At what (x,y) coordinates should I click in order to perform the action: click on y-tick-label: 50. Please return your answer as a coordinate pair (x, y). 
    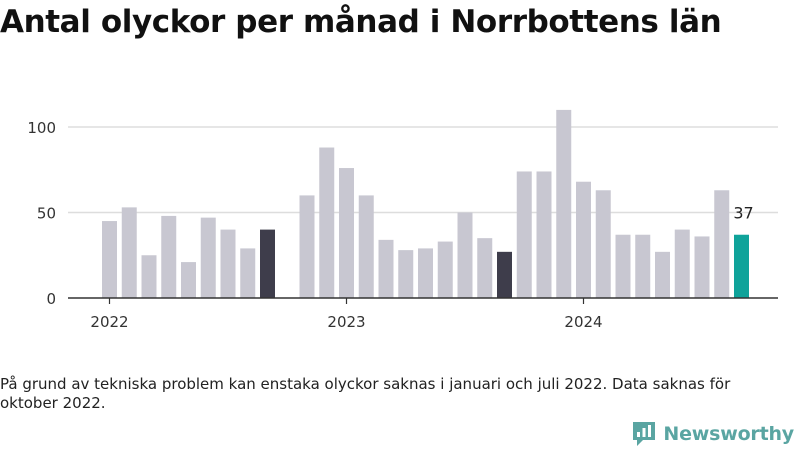
    Looking at the image, I should click on (46, 214).